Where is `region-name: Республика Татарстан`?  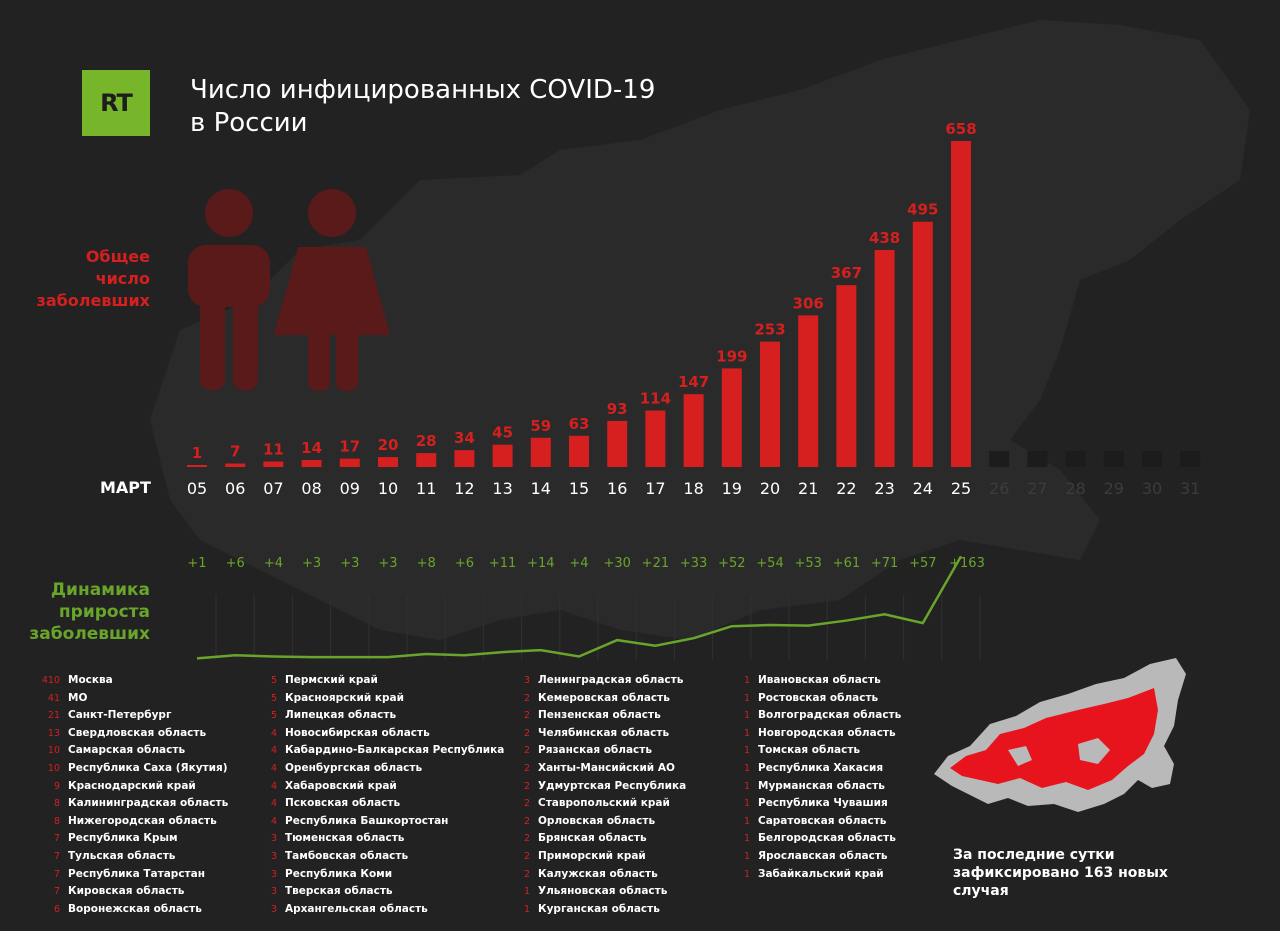
region-name: Республика Татарстан is located at coordinates (136, 875).